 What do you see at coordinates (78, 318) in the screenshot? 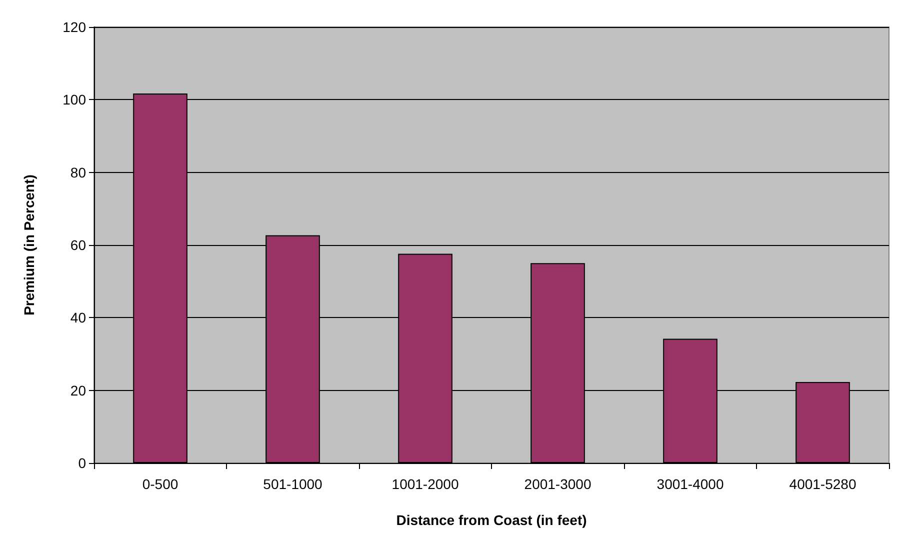
I see `y-tick-label: 40` at bounding box center [78, 318].